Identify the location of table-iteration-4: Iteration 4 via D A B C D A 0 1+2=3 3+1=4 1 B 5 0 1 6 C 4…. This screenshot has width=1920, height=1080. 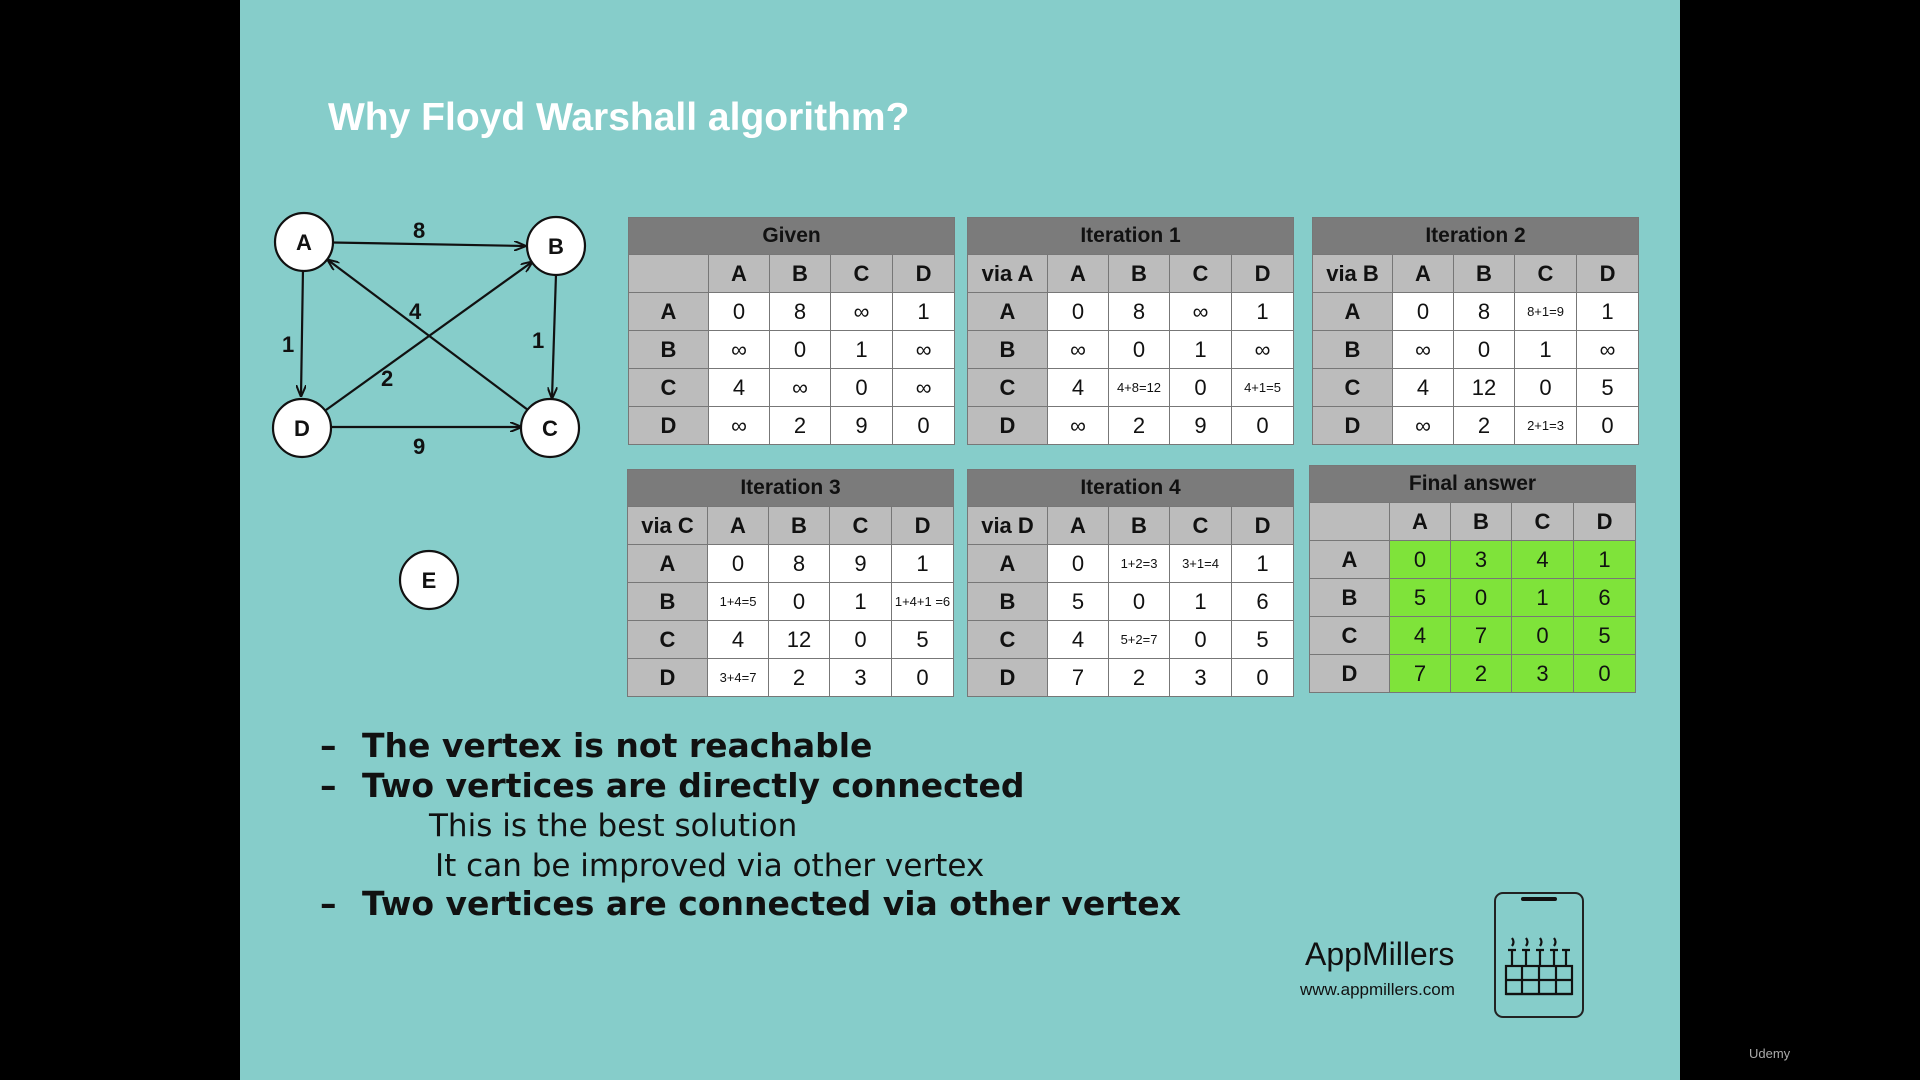
(1130, 583).